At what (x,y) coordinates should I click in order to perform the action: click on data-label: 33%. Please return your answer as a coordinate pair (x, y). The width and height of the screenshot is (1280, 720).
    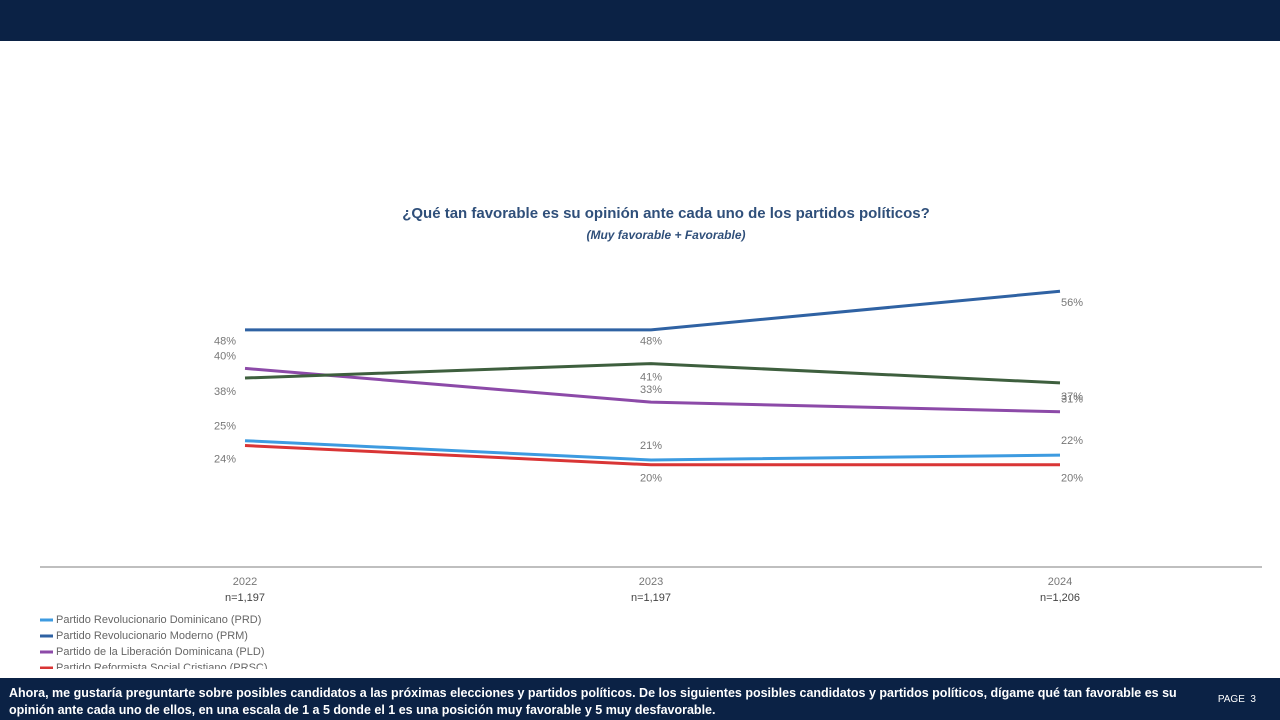
    Looking at the image, I should click on (651, 390).